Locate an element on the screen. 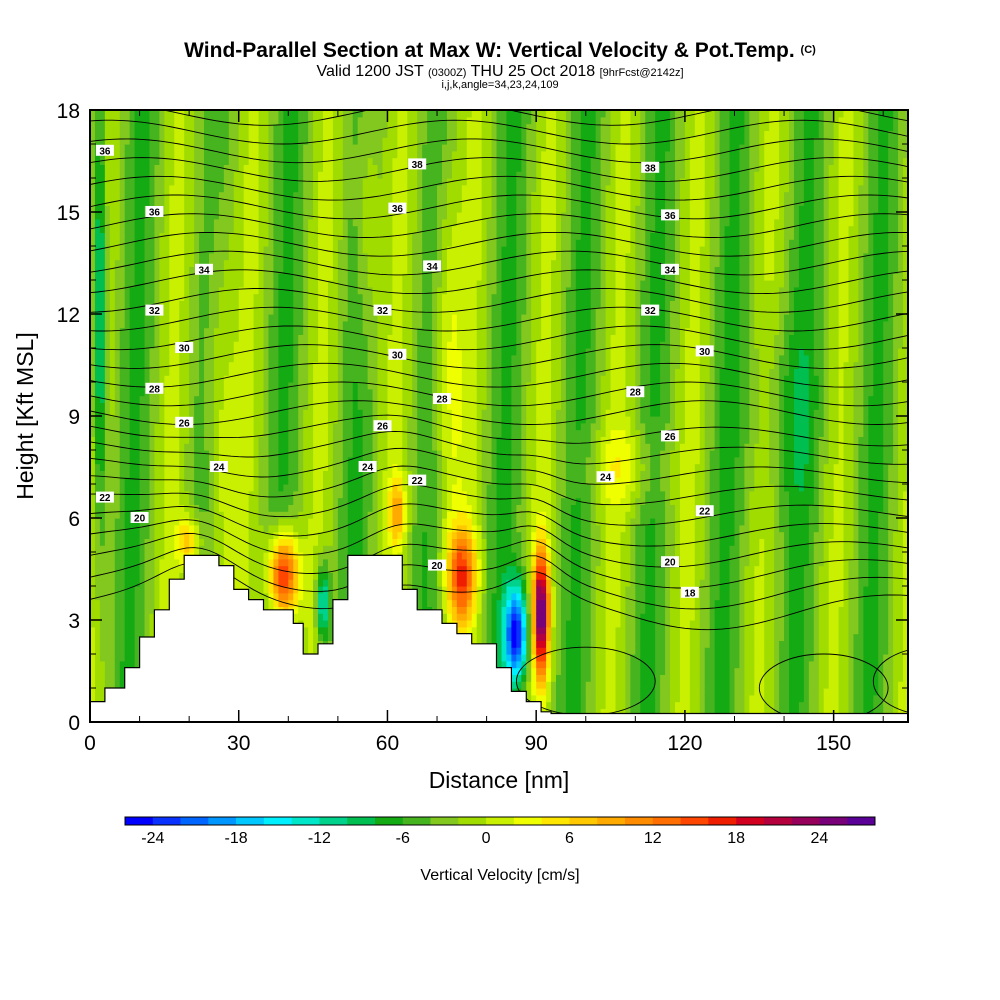 Image resolution: width=1000 pixels, height=1000 pixels. colorbar is located at coordinates (500, 821).